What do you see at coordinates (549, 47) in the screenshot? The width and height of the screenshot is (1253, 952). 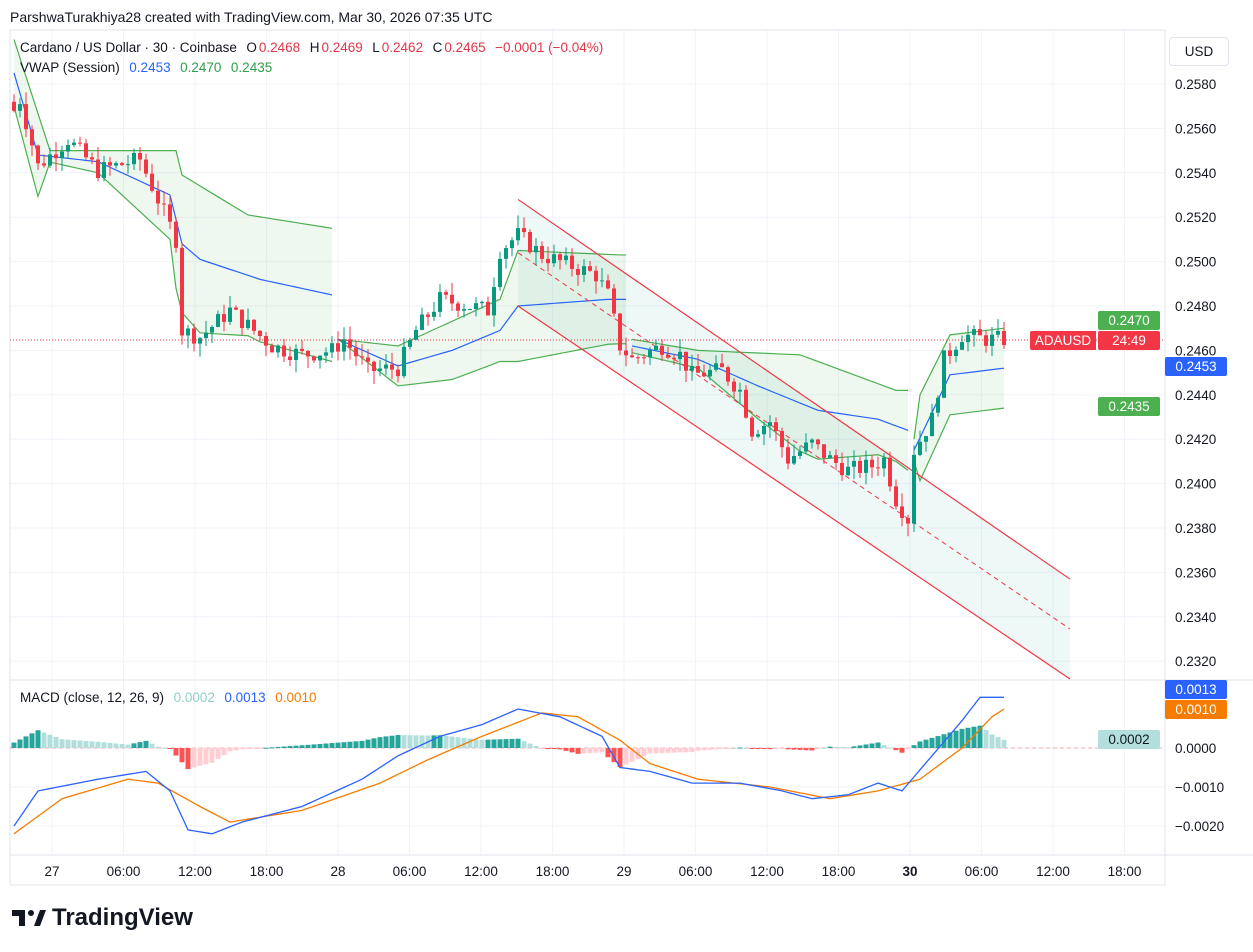 I see `change-value: −0.0001 (−0.04%)` at bounding box center [549, 47].